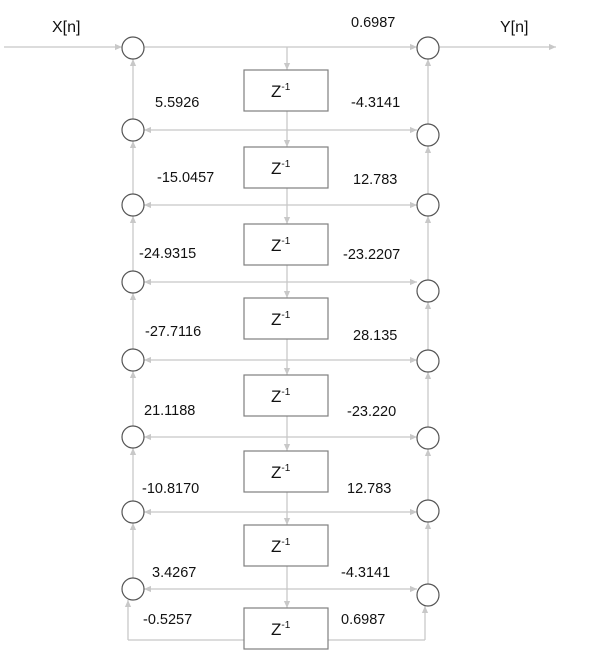 The width and height of the screenshot is (596, 652). Describe the element at coordinates (167, 254) in the screenshot. I see `feedback-coeff-2: -24.9315` at that location.